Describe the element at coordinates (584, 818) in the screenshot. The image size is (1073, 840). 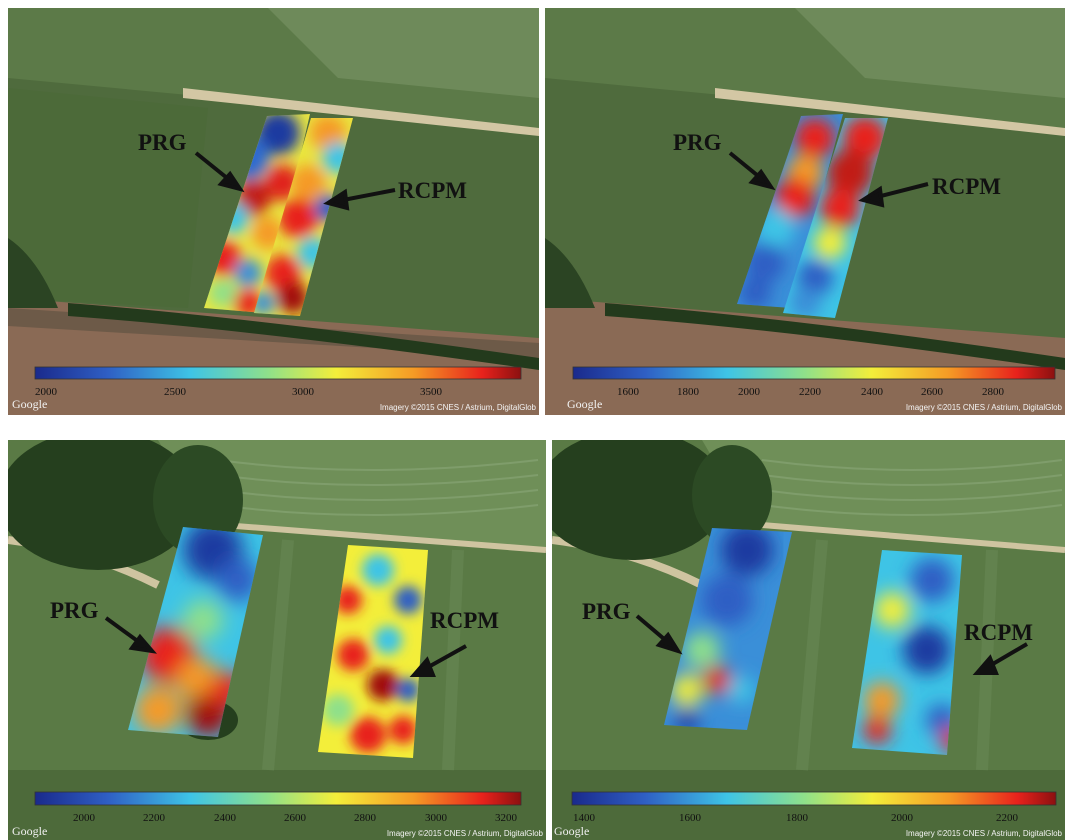
I see `colorbar-tick: 1400` at that location.